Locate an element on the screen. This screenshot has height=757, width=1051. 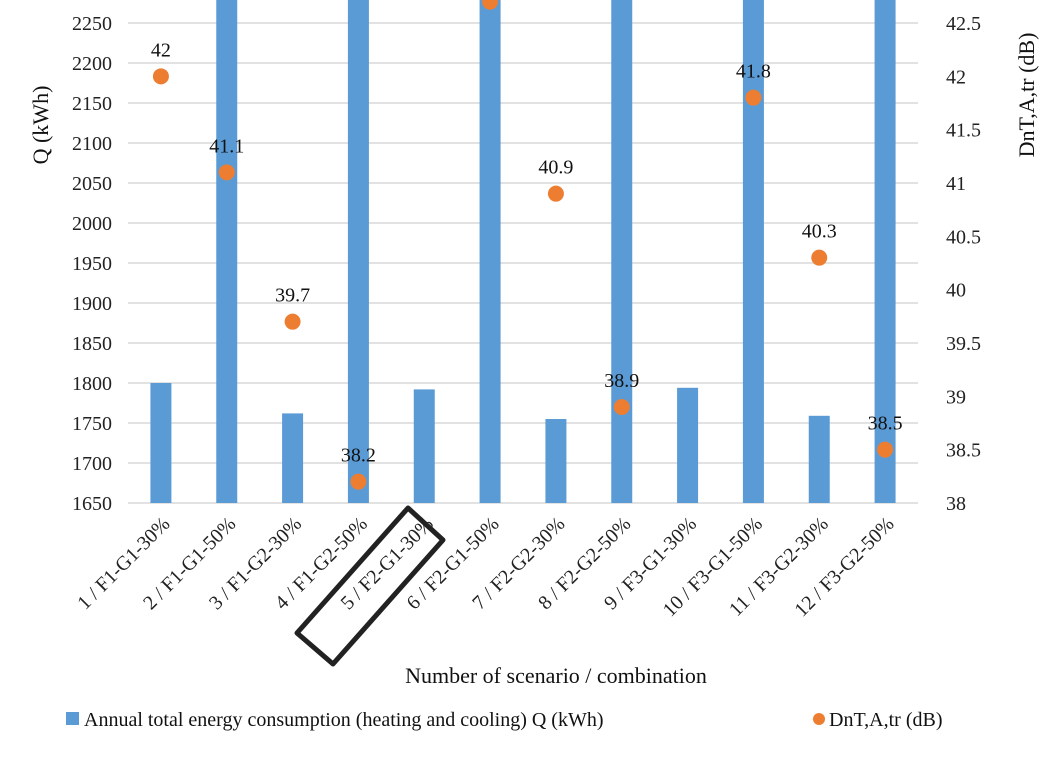
y-axis-title: Q (kWh) is located at coordinates (40, 125).